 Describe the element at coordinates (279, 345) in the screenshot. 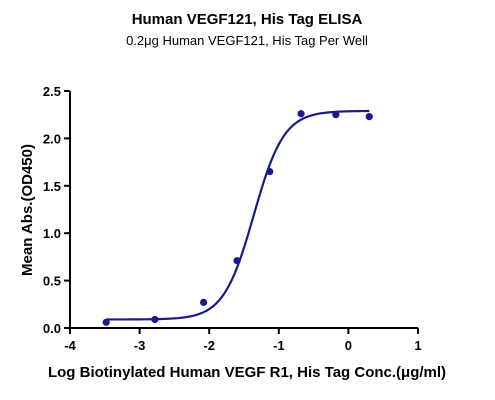

I see `x-tick-label: -1` at that location.